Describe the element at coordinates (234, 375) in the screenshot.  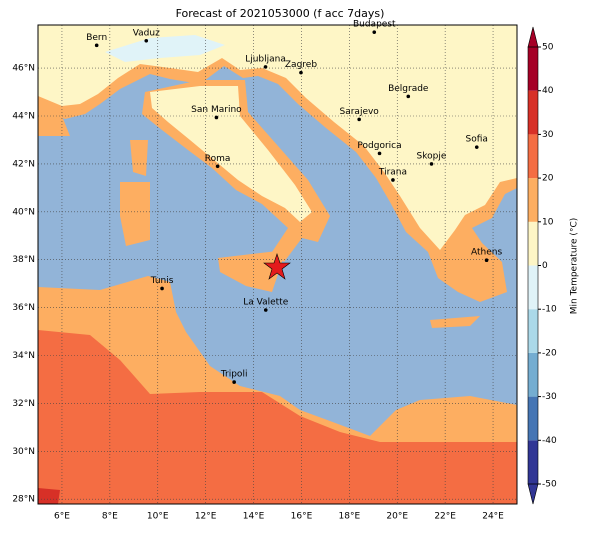
I see `city-label: Tripoli` at that location.